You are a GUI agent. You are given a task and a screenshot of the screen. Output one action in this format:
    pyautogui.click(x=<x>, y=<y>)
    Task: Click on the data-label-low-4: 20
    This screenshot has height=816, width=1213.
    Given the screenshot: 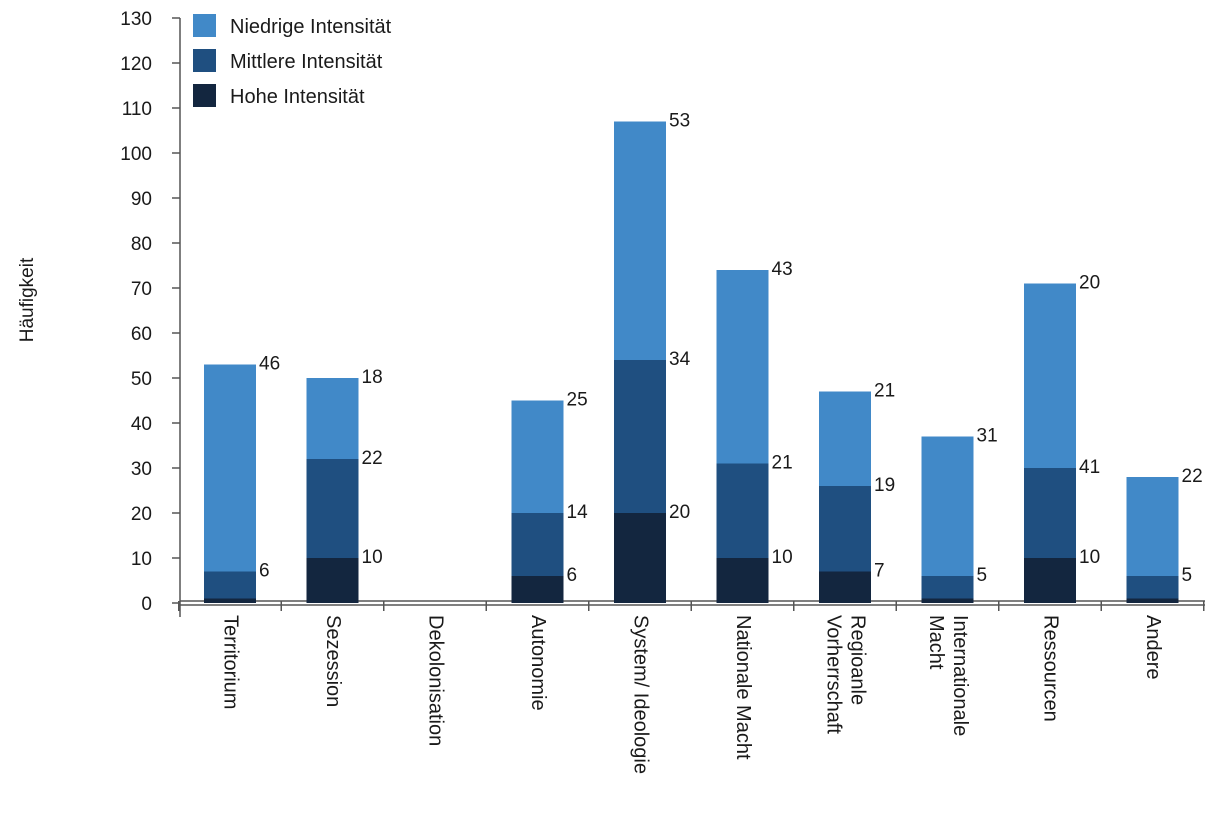 What is the action you would take?
    pyautogui.click(x=679, y=512)
    